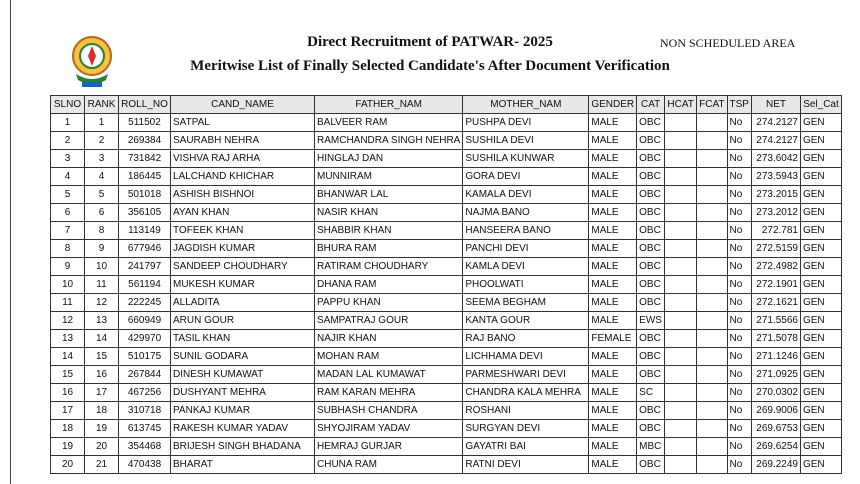 The width and height of the screenshot is (860, 484). I want to click on table-cell: TASIL KHAN, so click(242, 338).